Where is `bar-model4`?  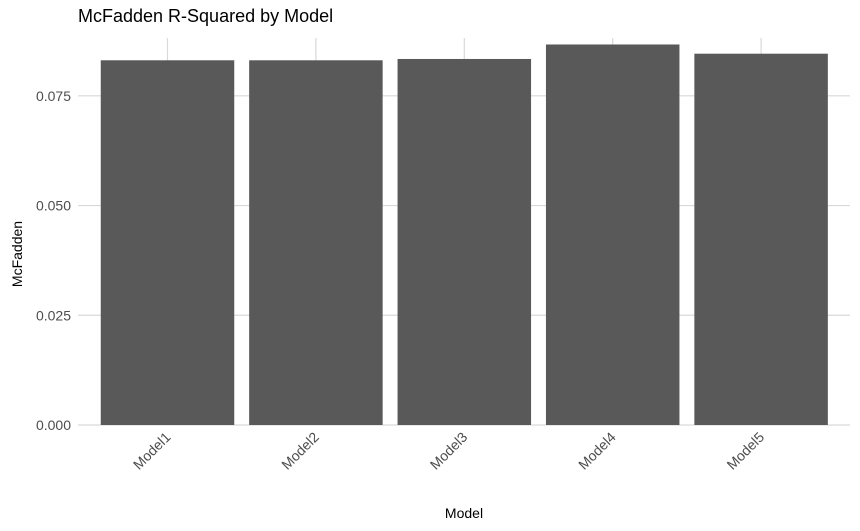 bar-model4 is located at coordinates (612, 234).